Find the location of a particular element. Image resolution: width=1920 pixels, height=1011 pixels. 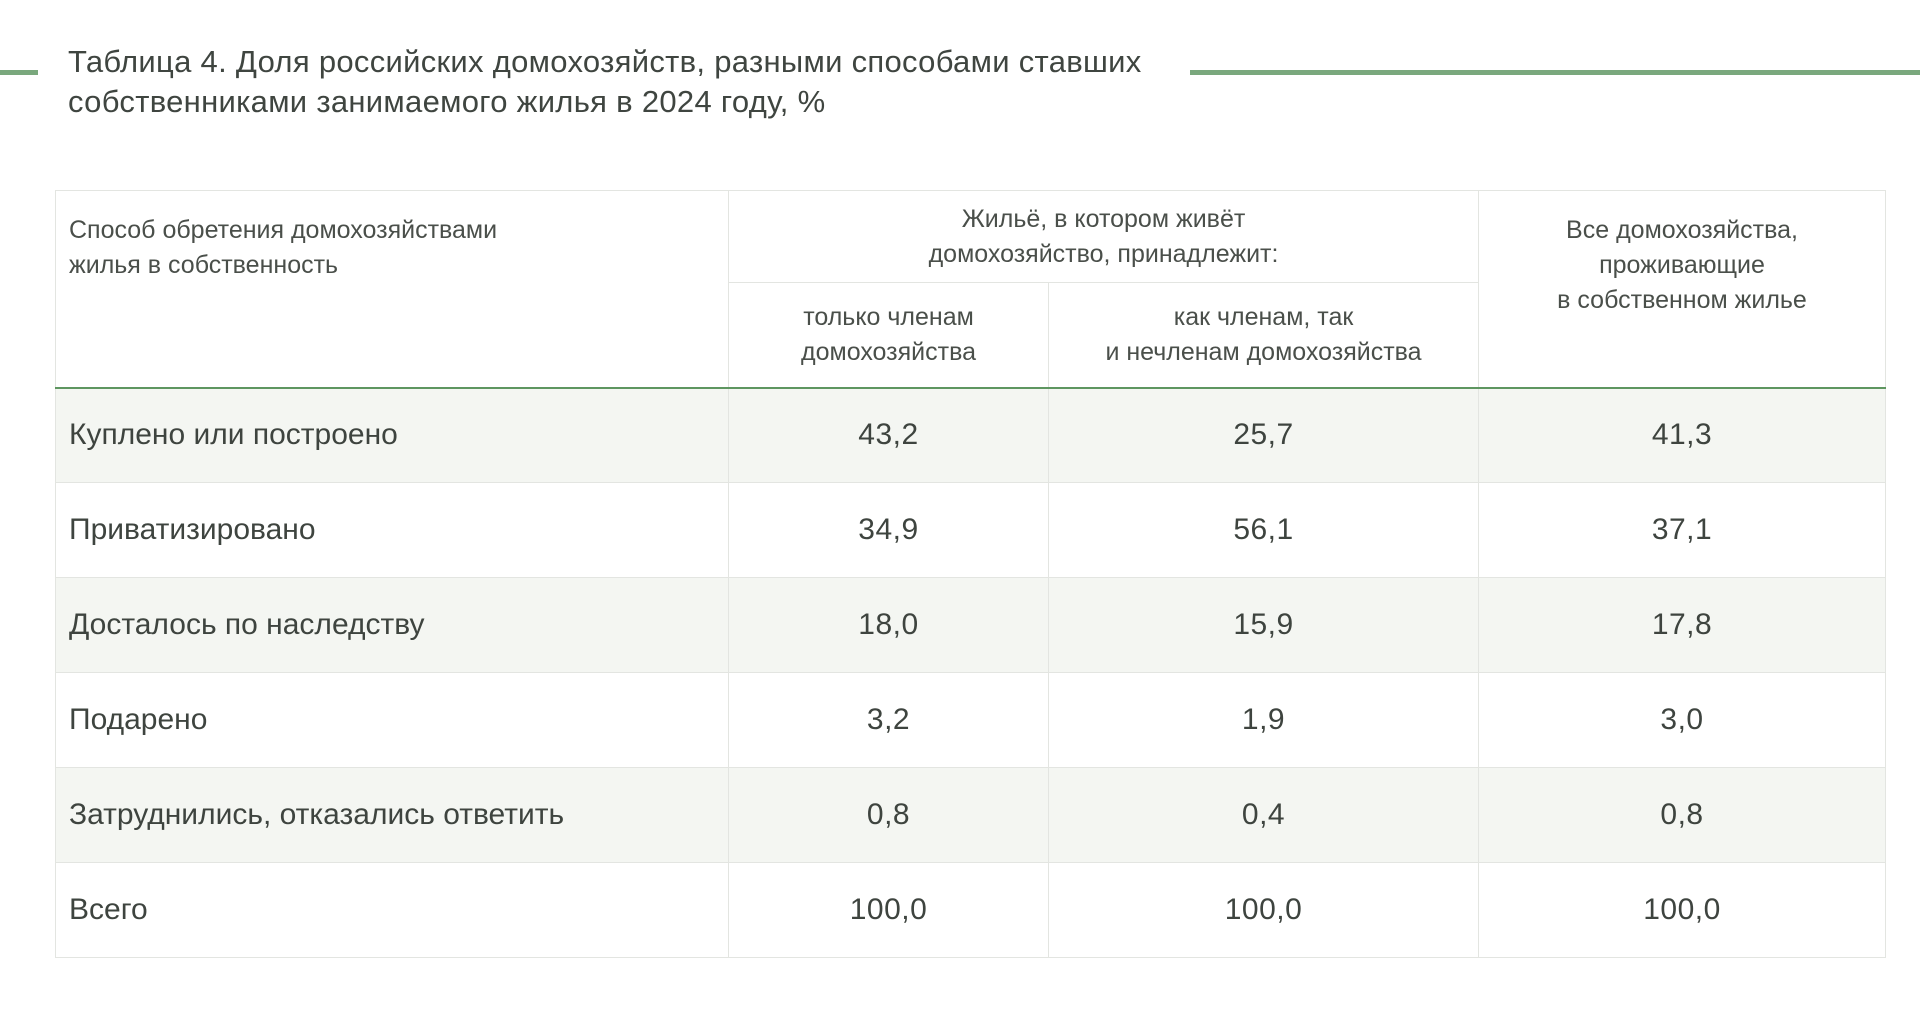

value-cell: 0,4 is located at coordinates (1263, 815).